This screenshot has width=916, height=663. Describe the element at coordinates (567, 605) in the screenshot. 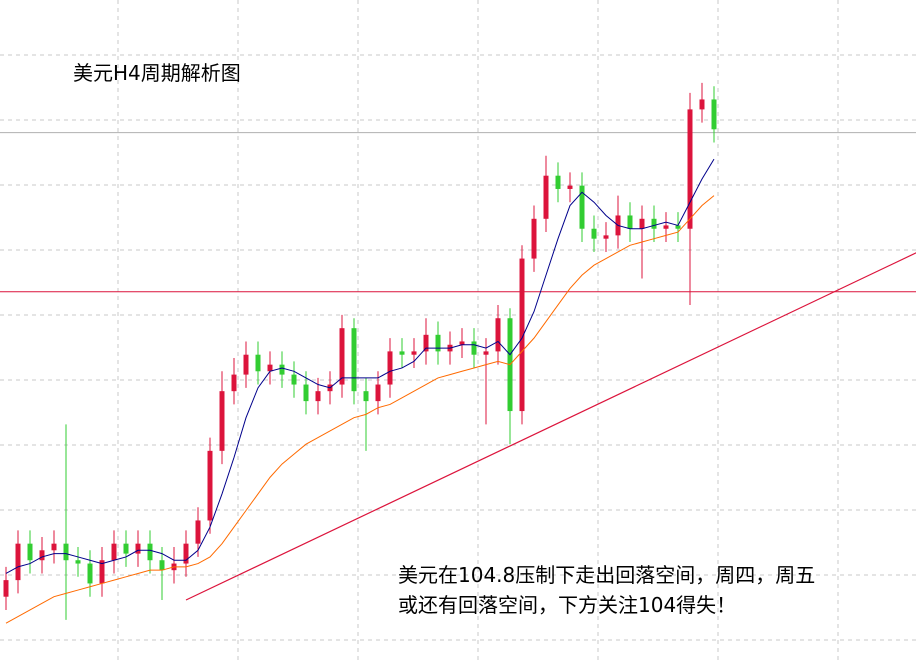

I see `annotation: 或还有回落空间，下方关注104得失！` at that location.